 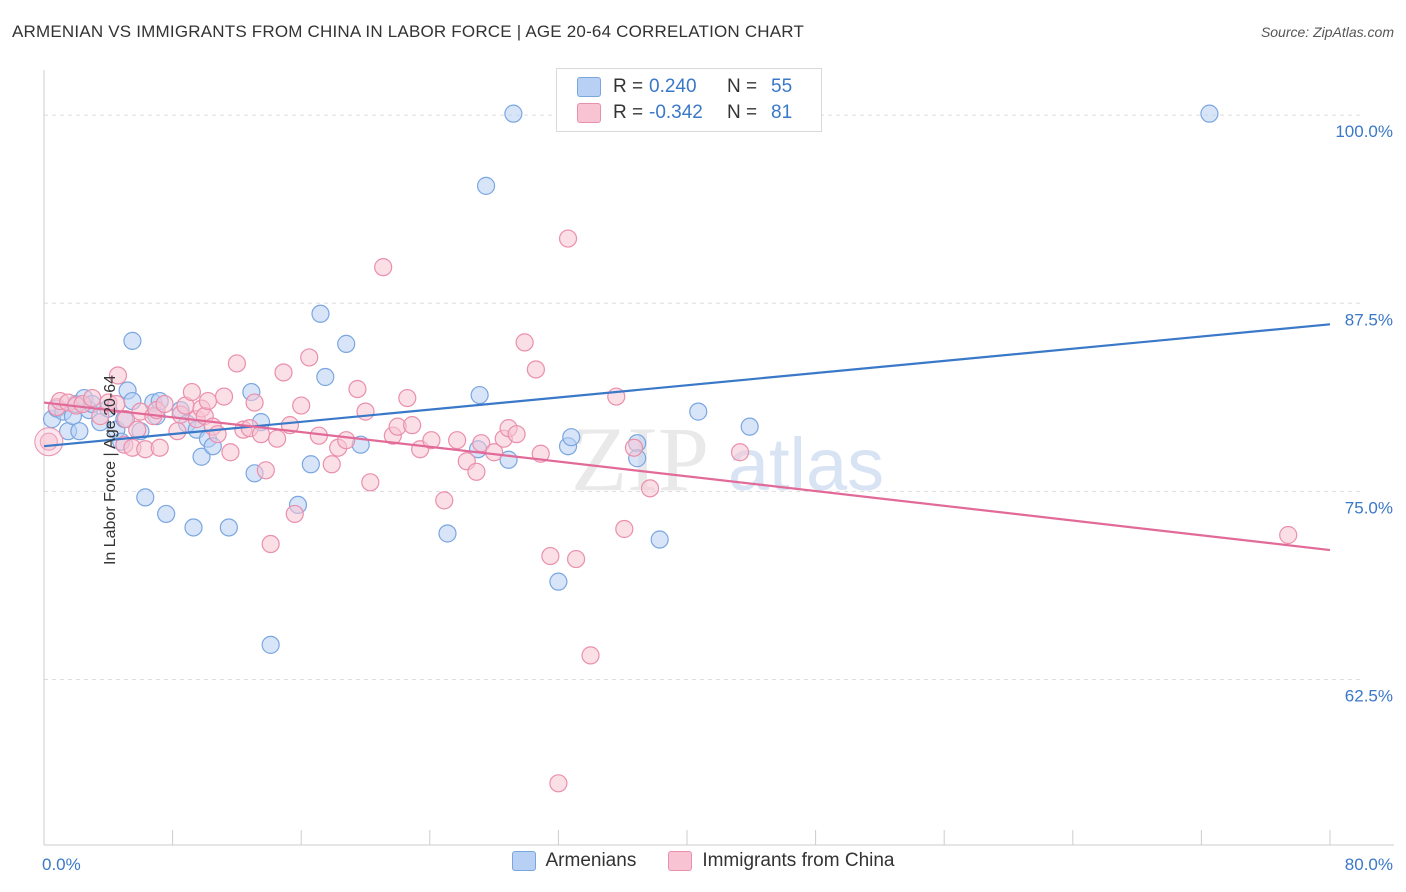 I want to click on y-axis-label: In Labor Force | Age 20-64, so click(x=111, y=470).